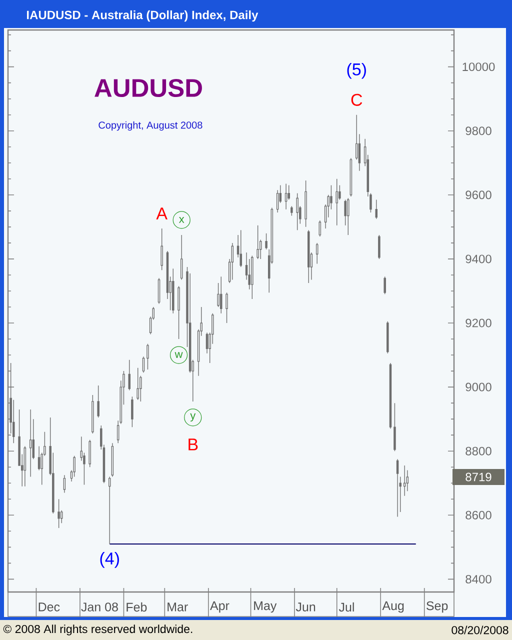 The width and height of the screenshot is (512, 640). I want to click on x-tick-label: Feb, so click(136, 607).